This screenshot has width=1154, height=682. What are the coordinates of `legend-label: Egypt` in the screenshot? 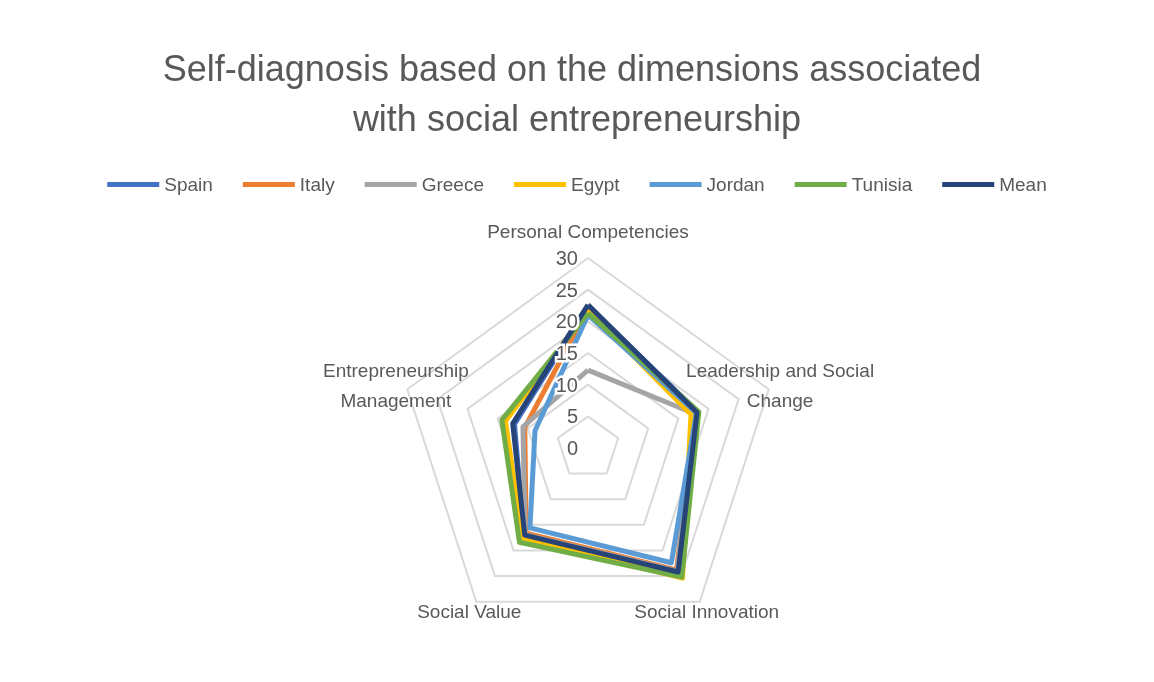 It's located at (596, 184).